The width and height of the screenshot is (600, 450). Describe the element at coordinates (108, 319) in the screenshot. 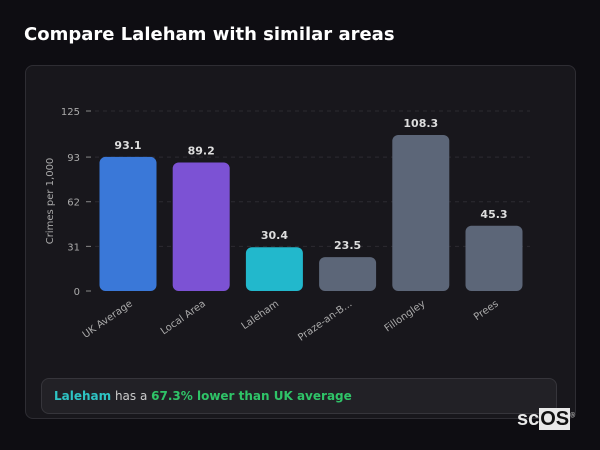

I see `x-tick-label: UK Average` at that location.